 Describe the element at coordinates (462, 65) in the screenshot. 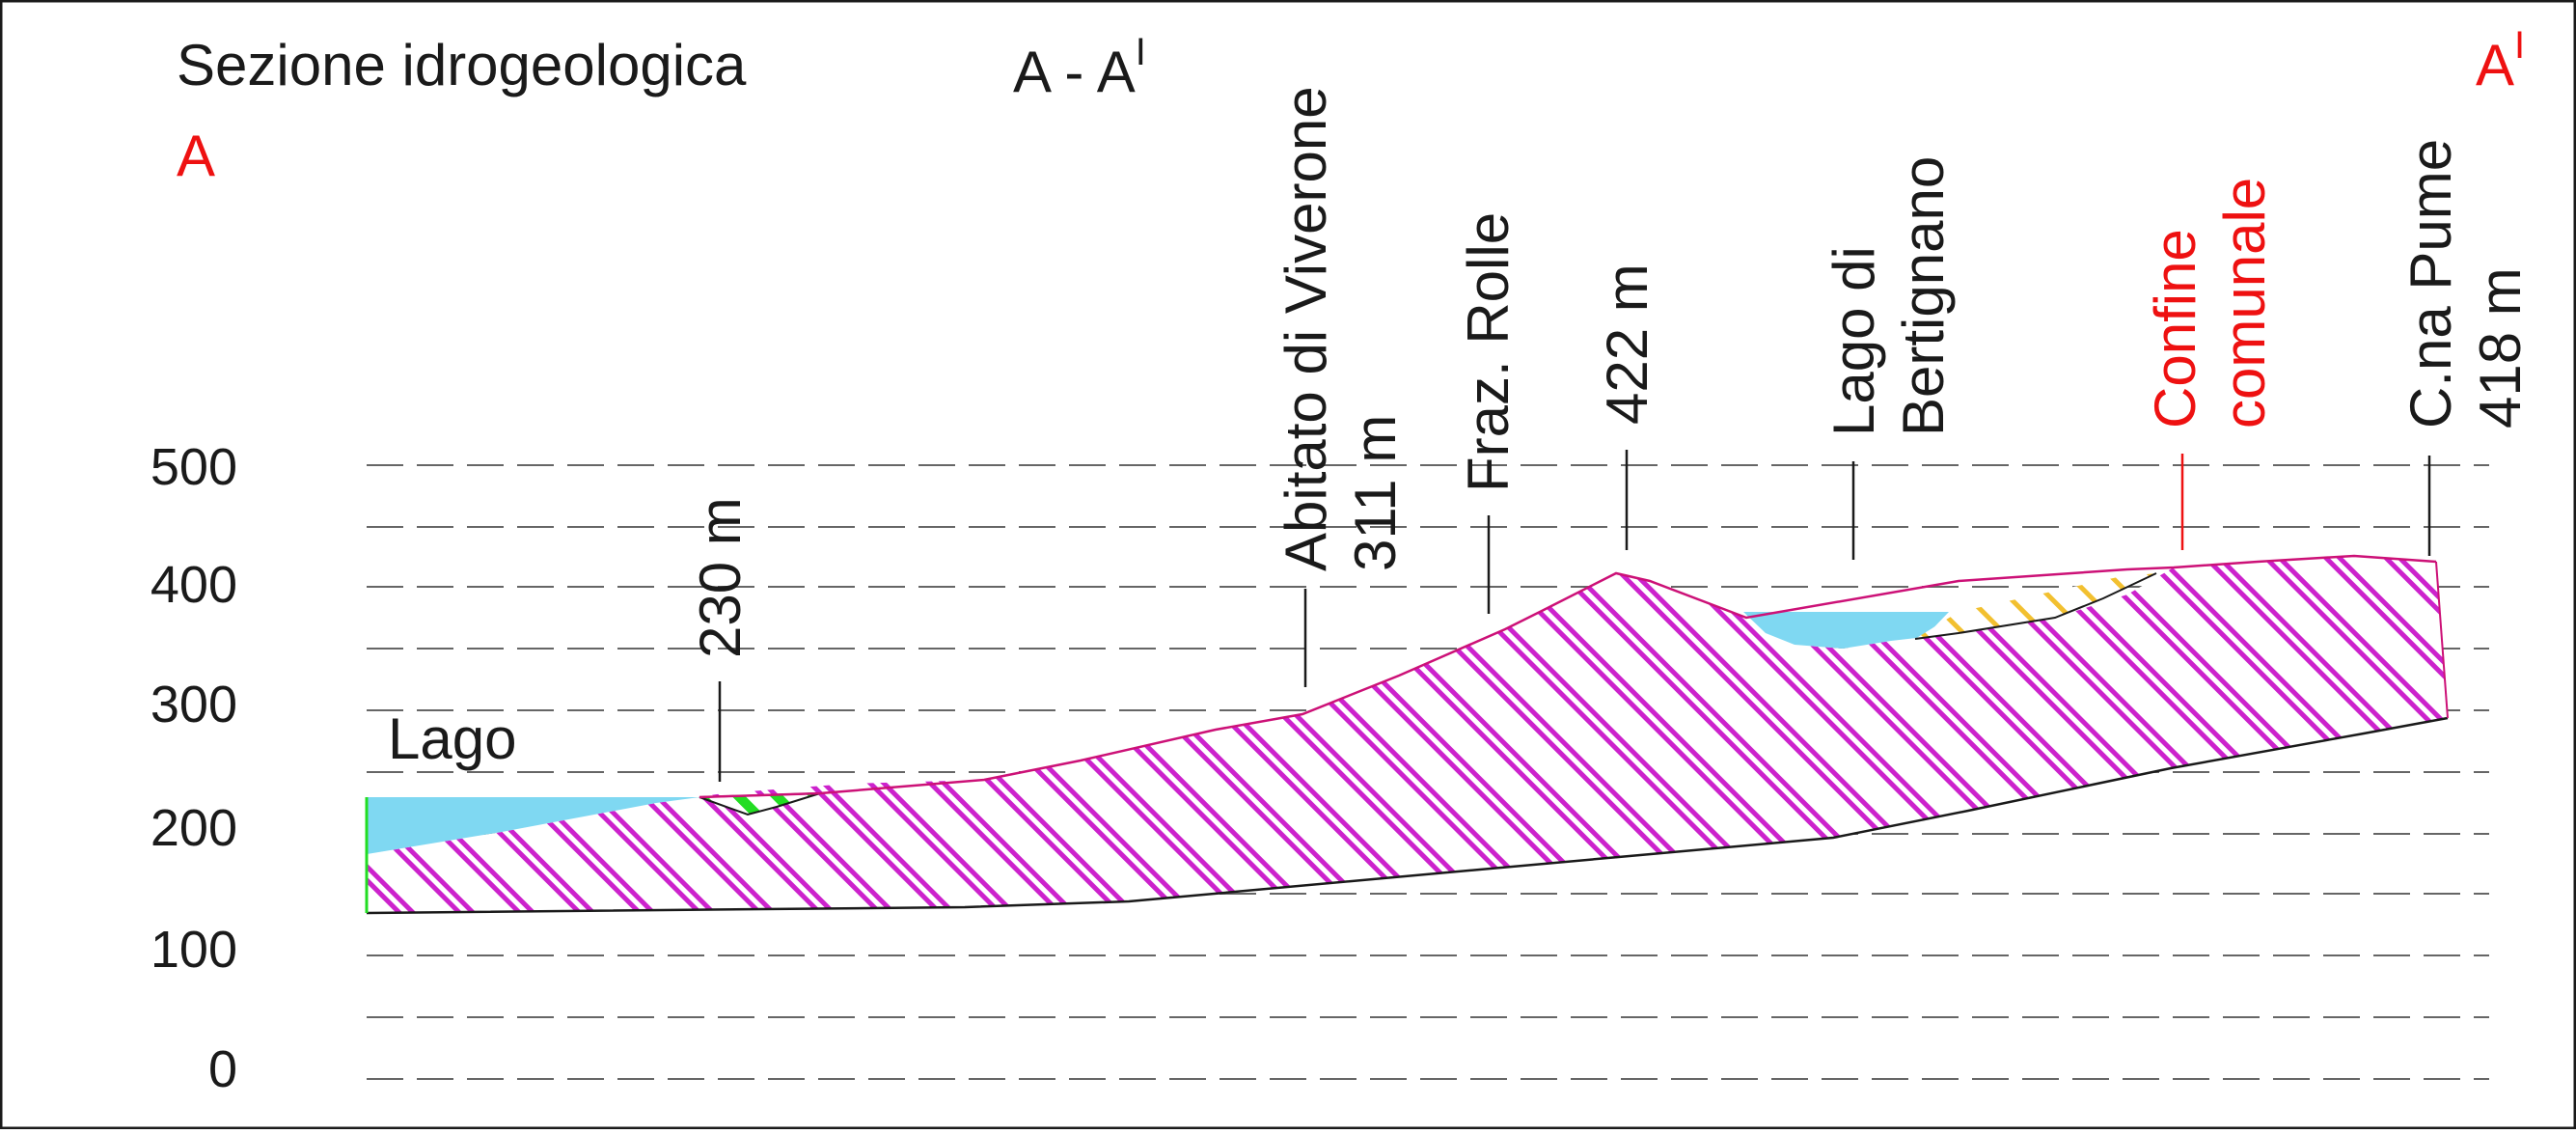

I see `diagram-title: Sezione idrogeologica` at that location.